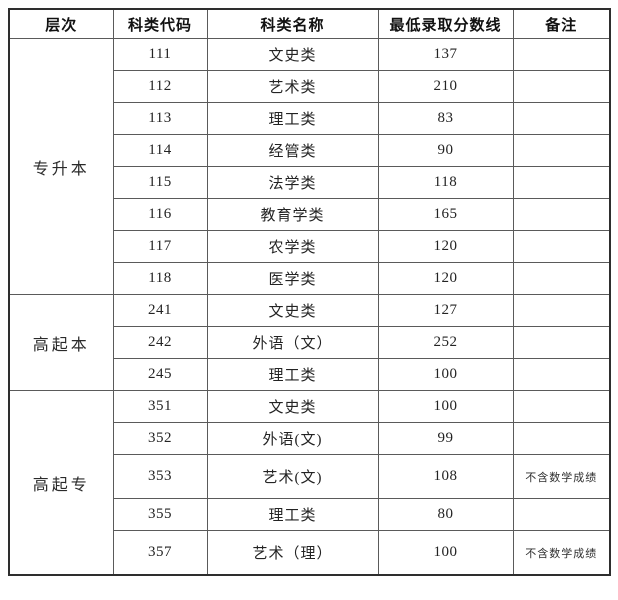 The height and width of the screenshot is (600, 618). Describe the element at coordinates (160, 553) in the screenshot. I see `code-cell: 357` at that location.